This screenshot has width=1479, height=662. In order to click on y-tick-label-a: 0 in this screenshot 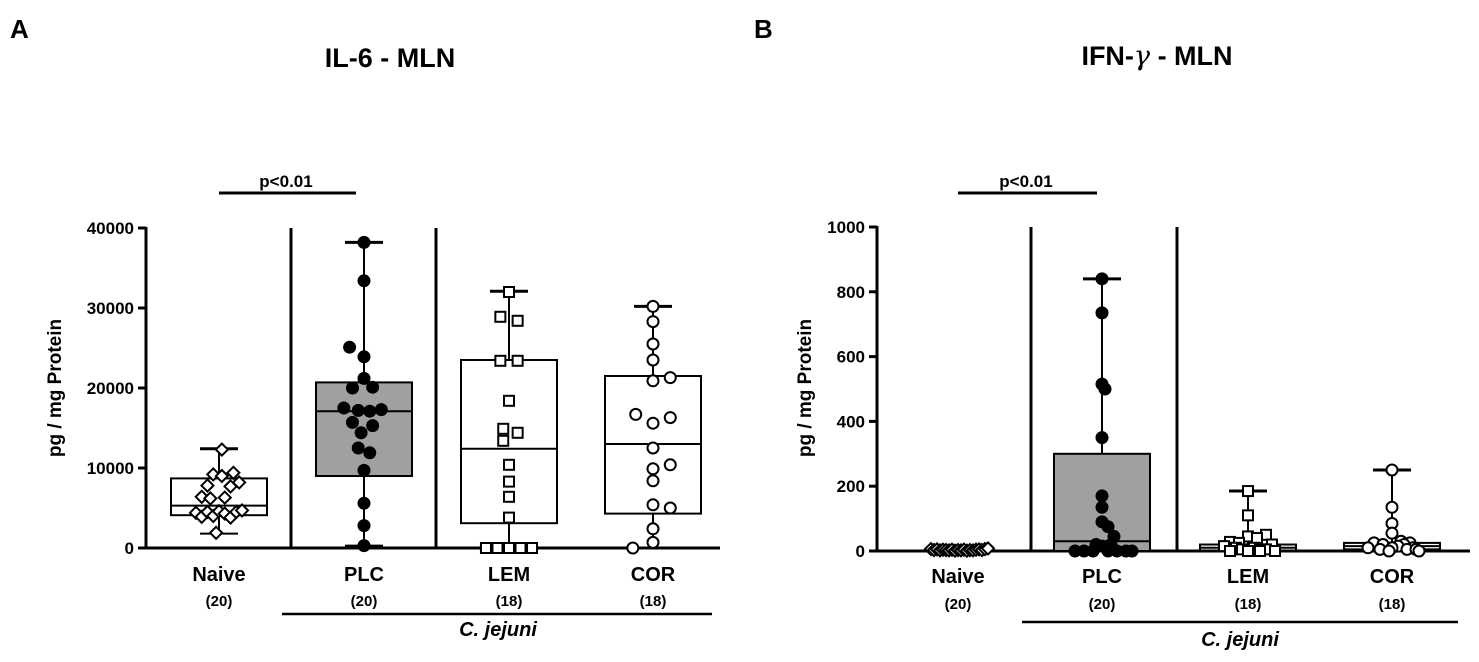, I will do `click(129, 548)`.